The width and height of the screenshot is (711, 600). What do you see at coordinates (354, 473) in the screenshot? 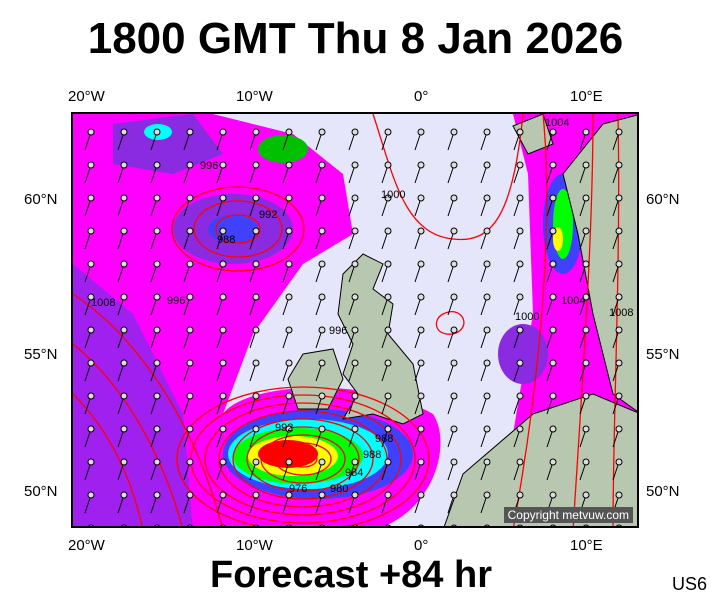
I see `isobar-label: 984` at bounding box center [354, 473].